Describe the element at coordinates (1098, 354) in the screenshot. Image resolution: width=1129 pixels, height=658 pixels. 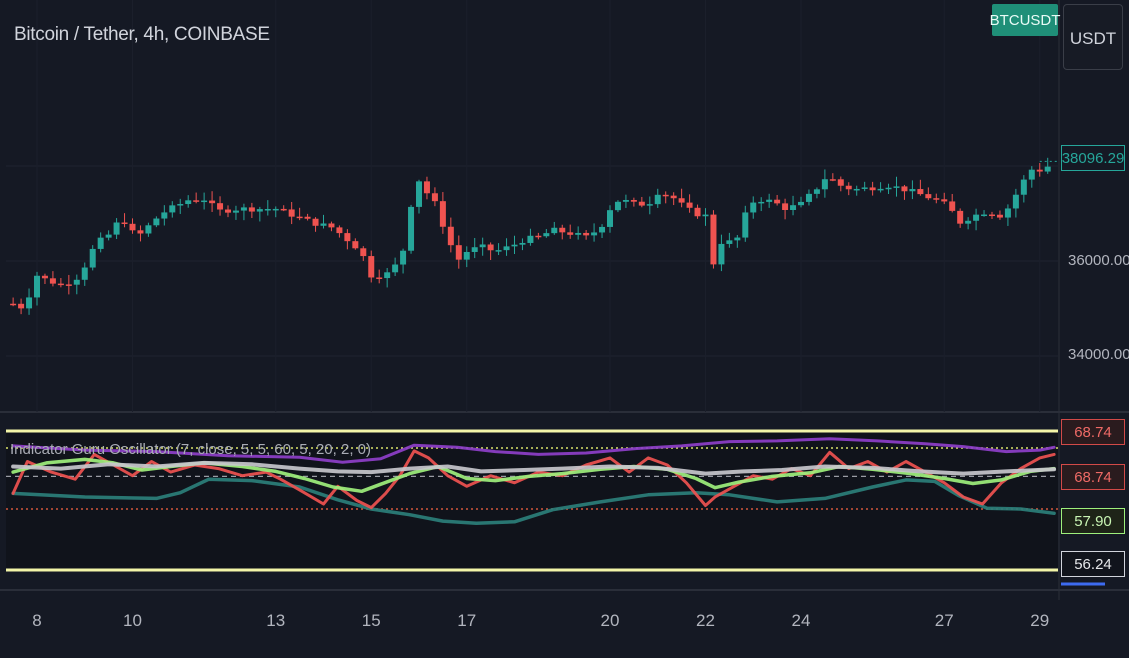
I see `price-tick-34000: 34000.00` at that location.